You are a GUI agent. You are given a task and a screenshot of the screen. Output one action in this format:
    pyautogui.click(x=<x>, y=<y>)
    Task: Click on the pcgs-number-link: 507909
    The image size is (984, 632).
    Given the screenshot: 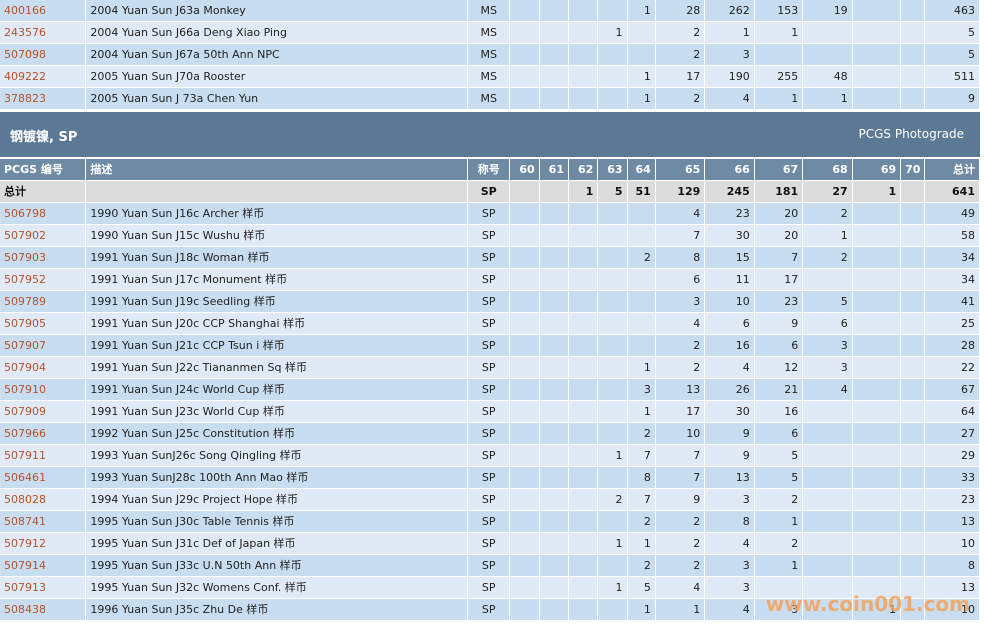 What is the action you would take?
    pyautogui.click(x=43, y=411)
    